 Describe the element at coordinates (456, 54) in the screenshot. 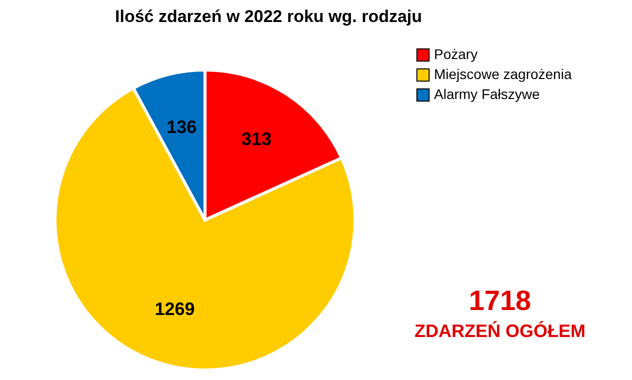

I see `legend-label: Pożary` at that location.